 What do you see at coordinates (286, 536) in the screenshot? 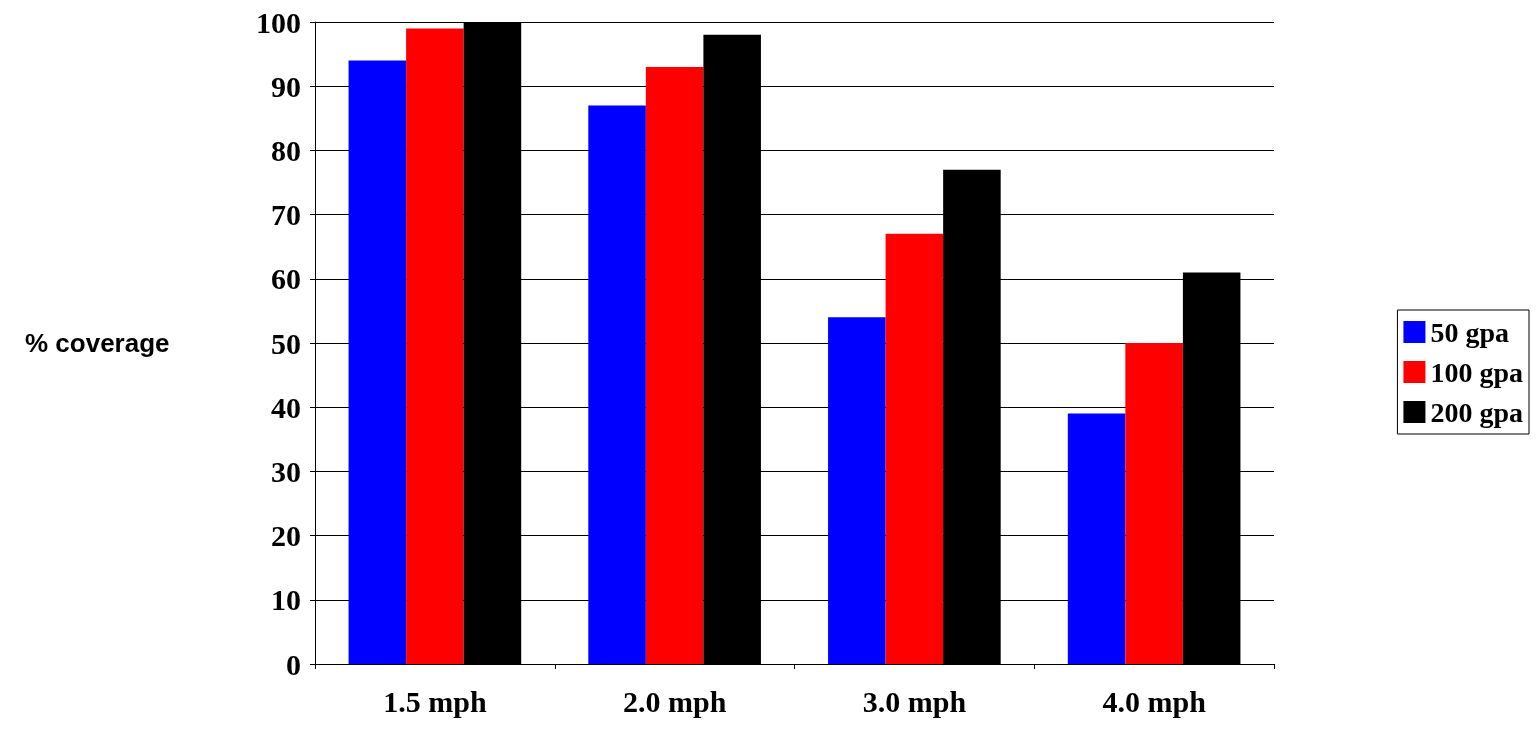
I see `y-tick-label: 20` at bounding box center [286, 536].